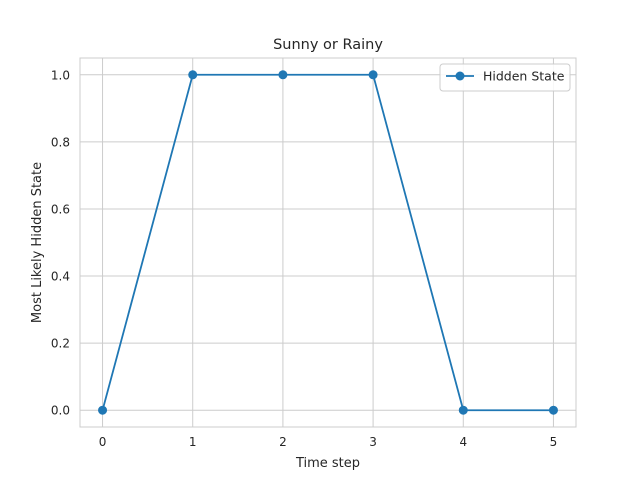 Image resolution: width=640 pixels, height=480 pixels. Describe the element at coordinates (327, 463) in the screenshot. I see `x-axis-label: Time step` at that location.